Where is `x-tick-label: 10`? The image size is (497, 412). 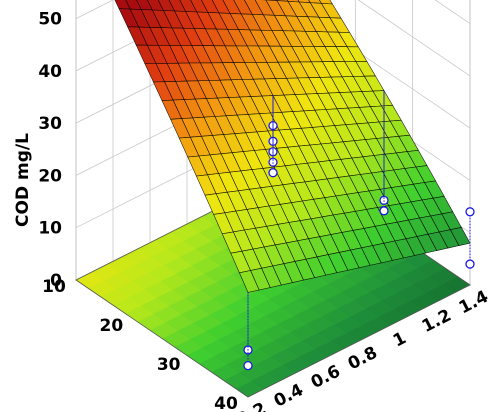 x-tick-label: 10 is located at coordinates (54, 287).